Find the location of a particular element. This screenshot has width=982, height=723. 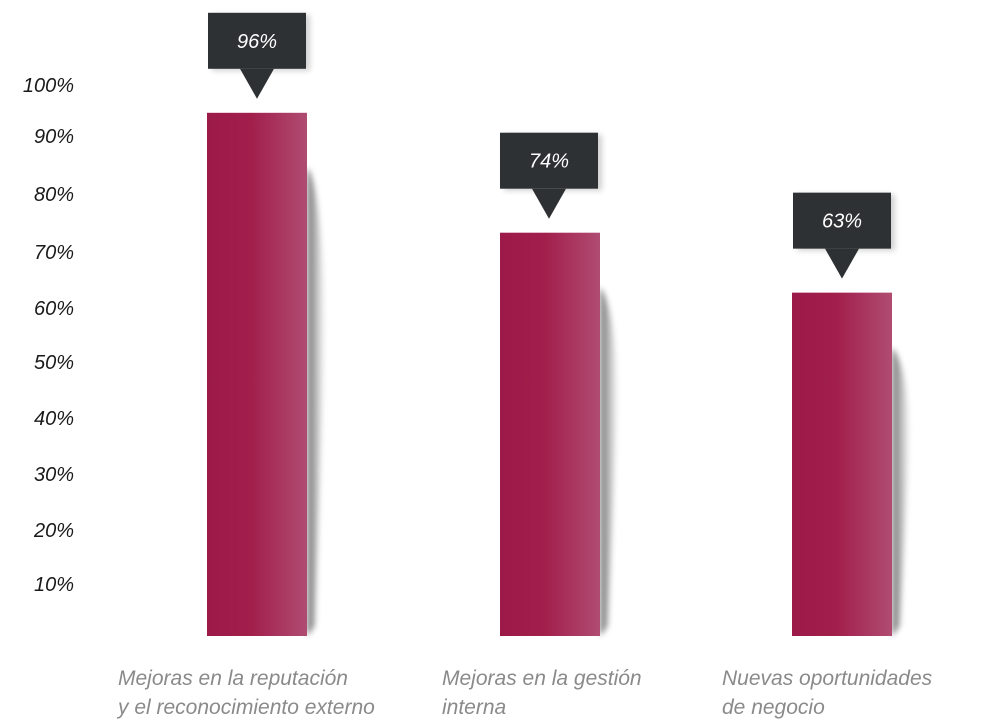

category-label-line: interna is located at coordinates (474, 707).